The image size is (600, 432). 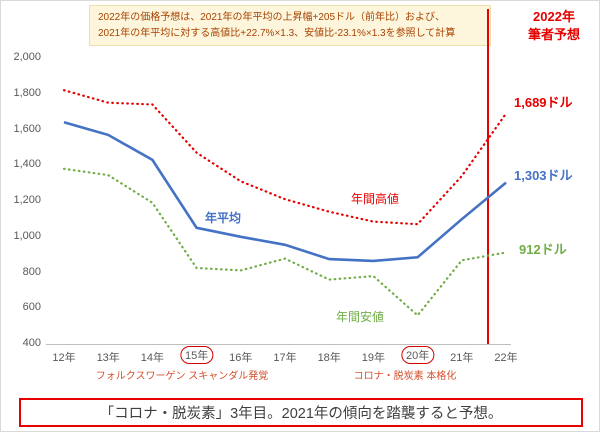 What do you see at coordinates (329, 358) in the screenshot?
I see `x-axis-label: 18年` at bounding box center [329, 358].